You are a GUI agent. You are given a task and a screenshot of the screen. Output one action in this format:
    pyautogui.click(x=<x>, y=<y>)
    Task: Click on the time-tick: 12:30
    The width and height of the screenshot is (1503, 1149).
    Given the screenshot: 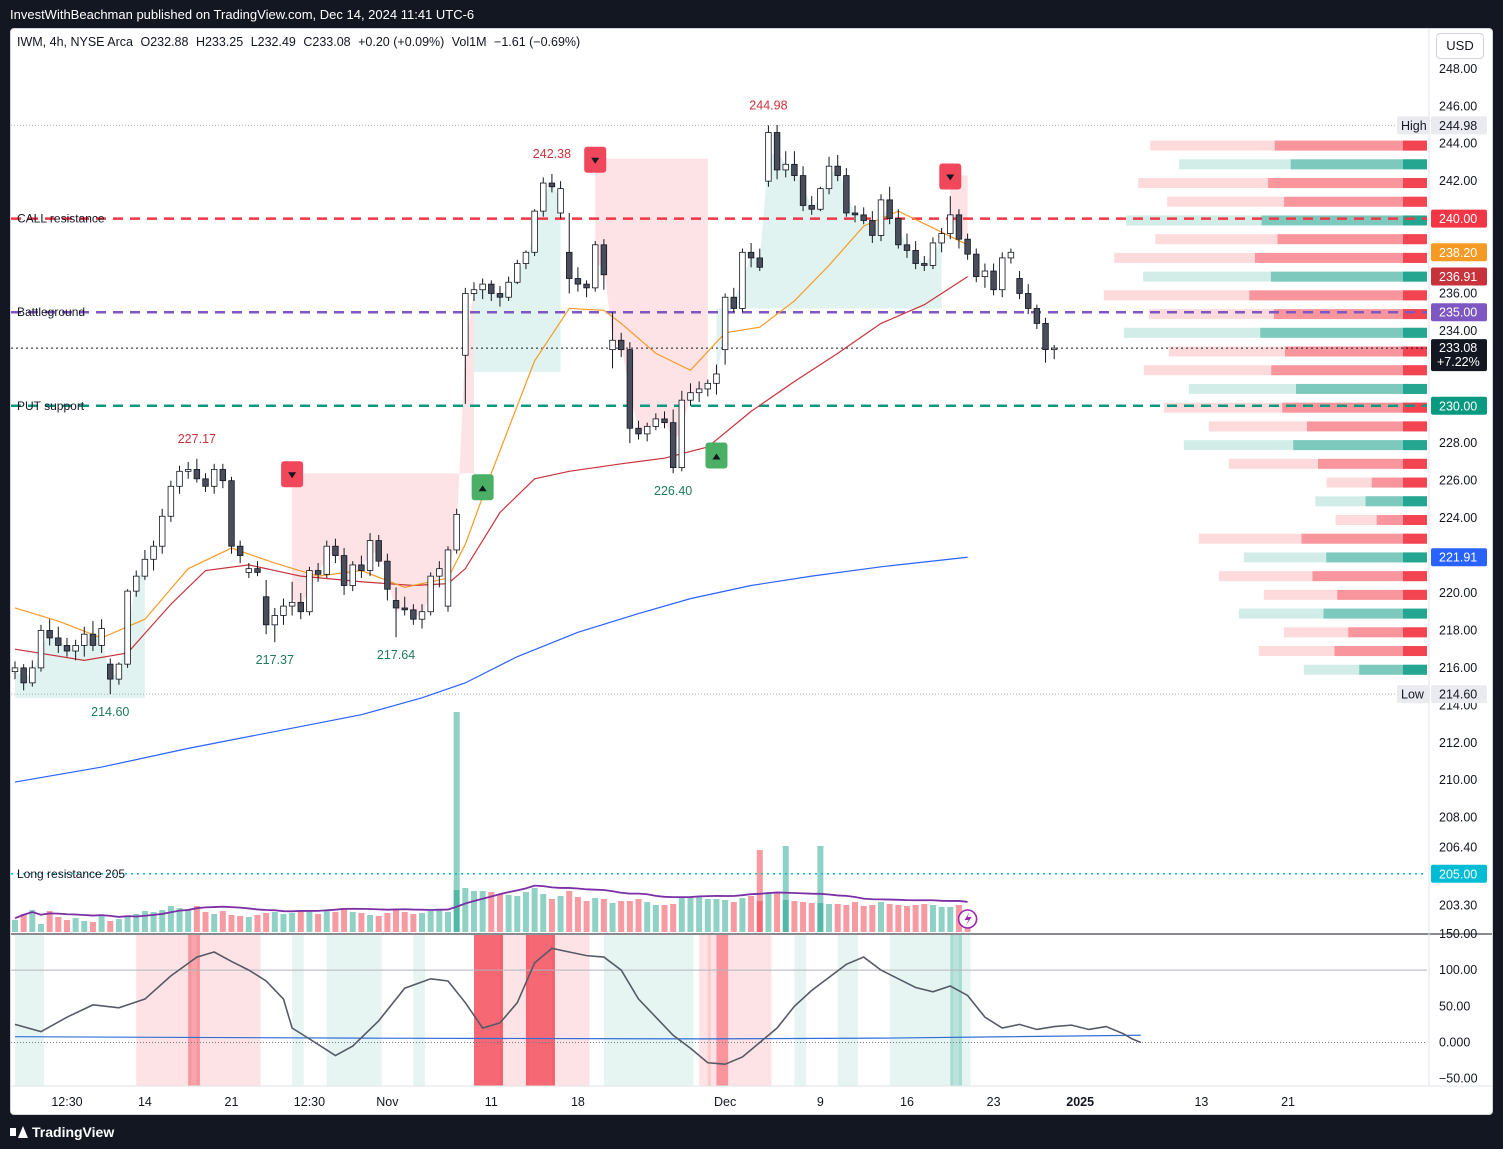 What is the action you would take?
    pyautogui.click(x=66, y=1102)
    